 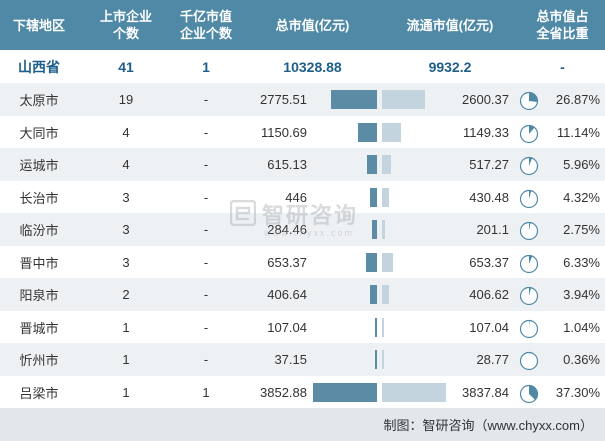 What do you see at coordinates (485, 392) in the screenshot?
I see `floating-market-value-label: 3837.84` at bounding box center [485, 392].